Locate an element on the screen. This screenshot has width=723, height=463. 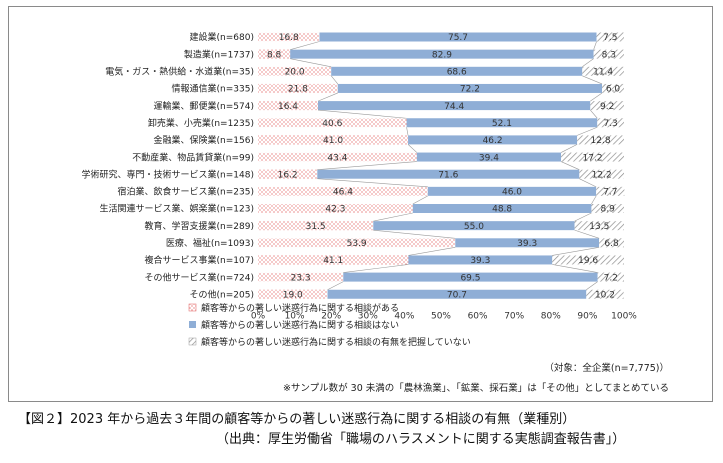
value-label-not-consulted: 48.8 is located at coordinates (502, 210).